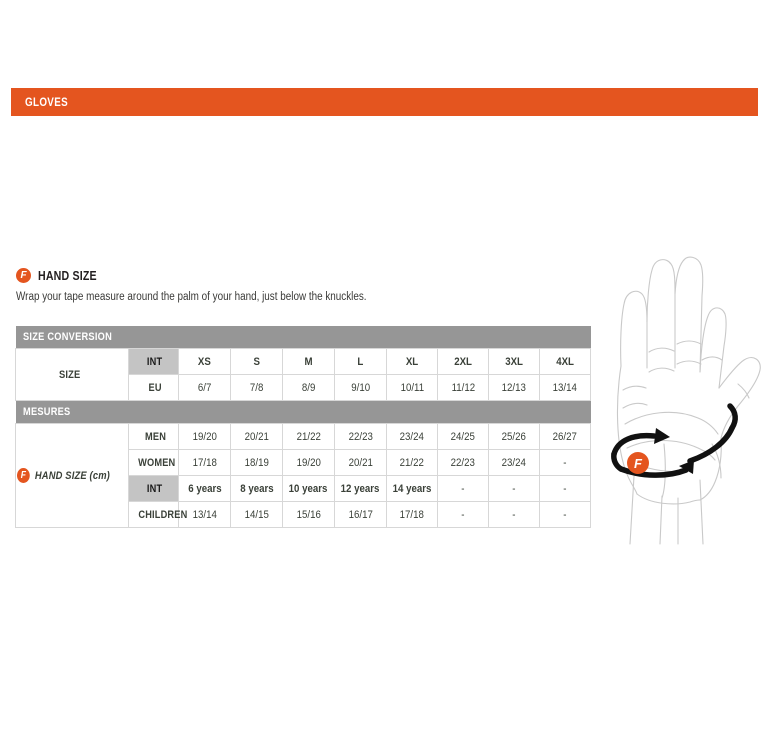 This screenshot has width=768, height=737. Describe the element at coordinates (303, 337) in the screenshot. I see `band-size-conversion: SIZE CONVERSION` at that location.